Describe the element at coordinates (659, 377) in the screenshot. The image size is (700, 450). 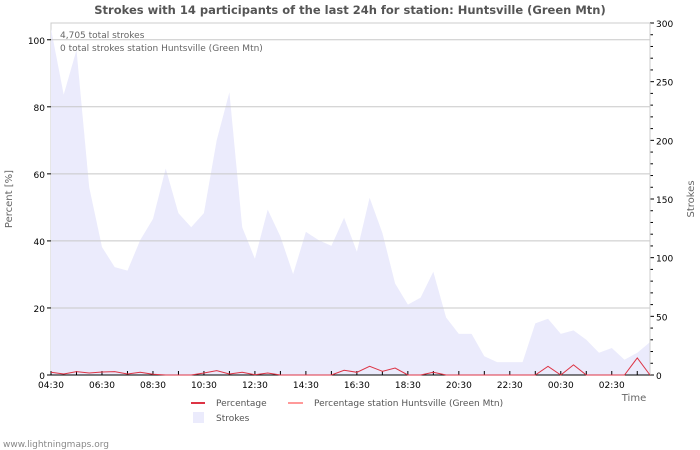
I see `y-right-tick-label: 0` at that location.